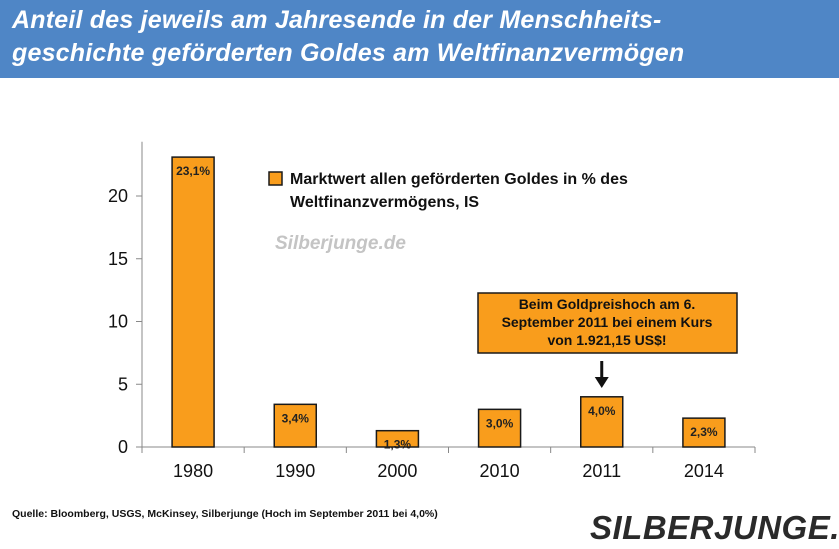 This screenshot has height=549, width=839. What do you see at coordinates (500, 423) in the screenshot?
I see `data-label: 3,0%` at bounding box center [500, 423].